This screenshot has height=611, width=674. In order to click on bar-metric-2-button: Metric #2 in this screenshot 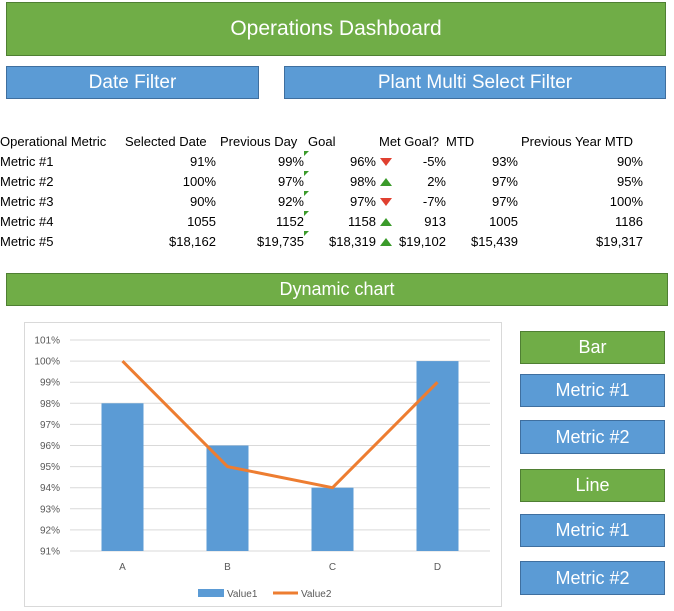, I will do `click(592, 437)`.